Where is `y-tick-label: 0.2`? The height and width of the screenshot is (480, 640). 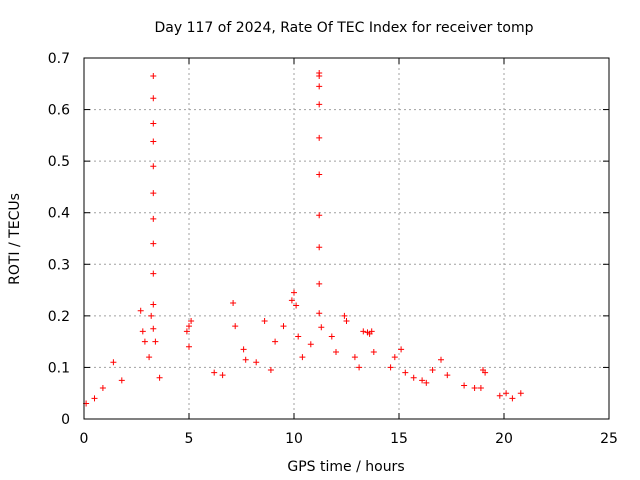
y-tick-label: 0.2 is located at coordinates (59, 317).